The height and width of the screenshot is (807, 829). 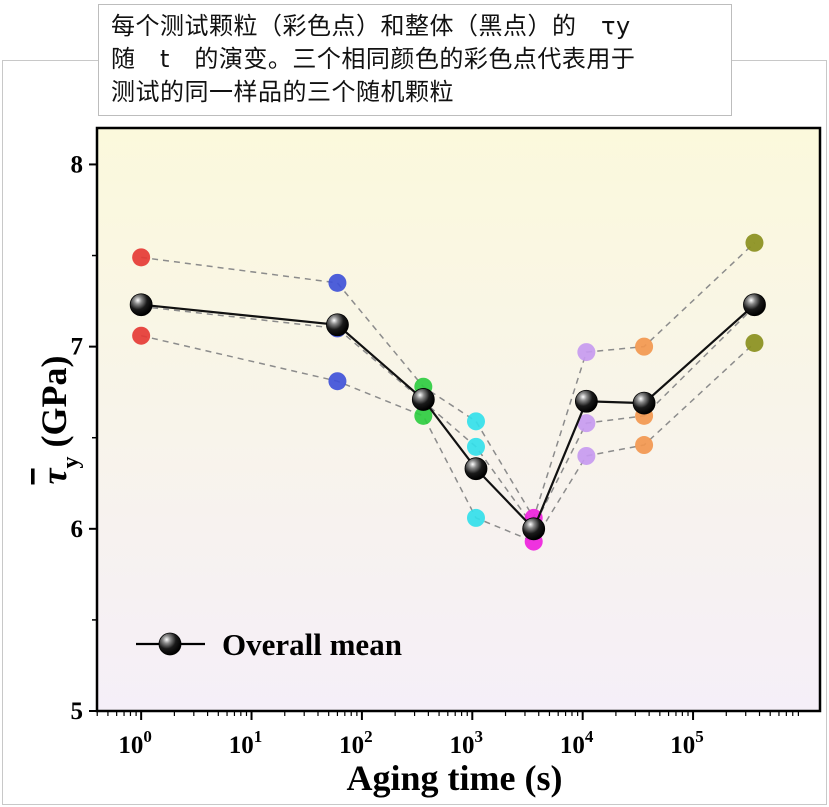 What do you see at coordinates (77, 529) in the screenshot?
I see `y-tick-label: 6` at bounding box center [77, 529].